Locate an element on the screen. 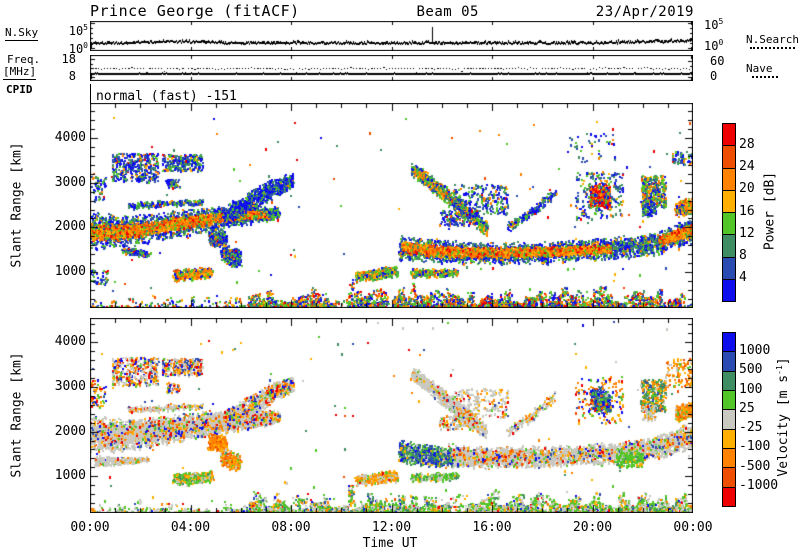  noise-sky-panel-canvas is located at coordinates (391, 36).